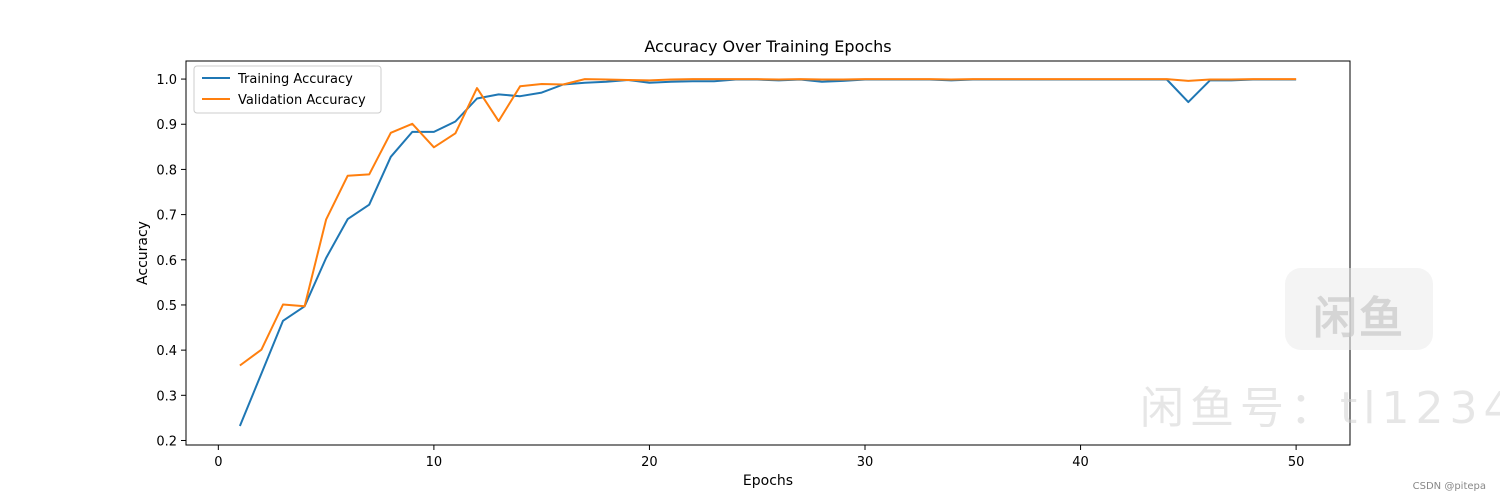  What do you see at coordinates (166, 170) in the screenshot?
I see `y-tick-label: 0.8` at bounding box center [166, 170].